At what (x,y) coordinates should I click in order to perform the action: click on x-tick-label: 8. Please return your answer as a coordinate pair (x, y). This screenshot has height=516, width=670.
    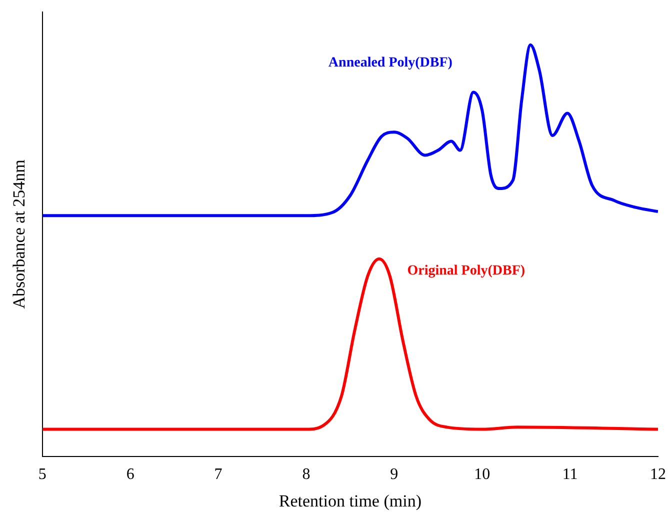
    Looking at the image, I should click on (306, 475).